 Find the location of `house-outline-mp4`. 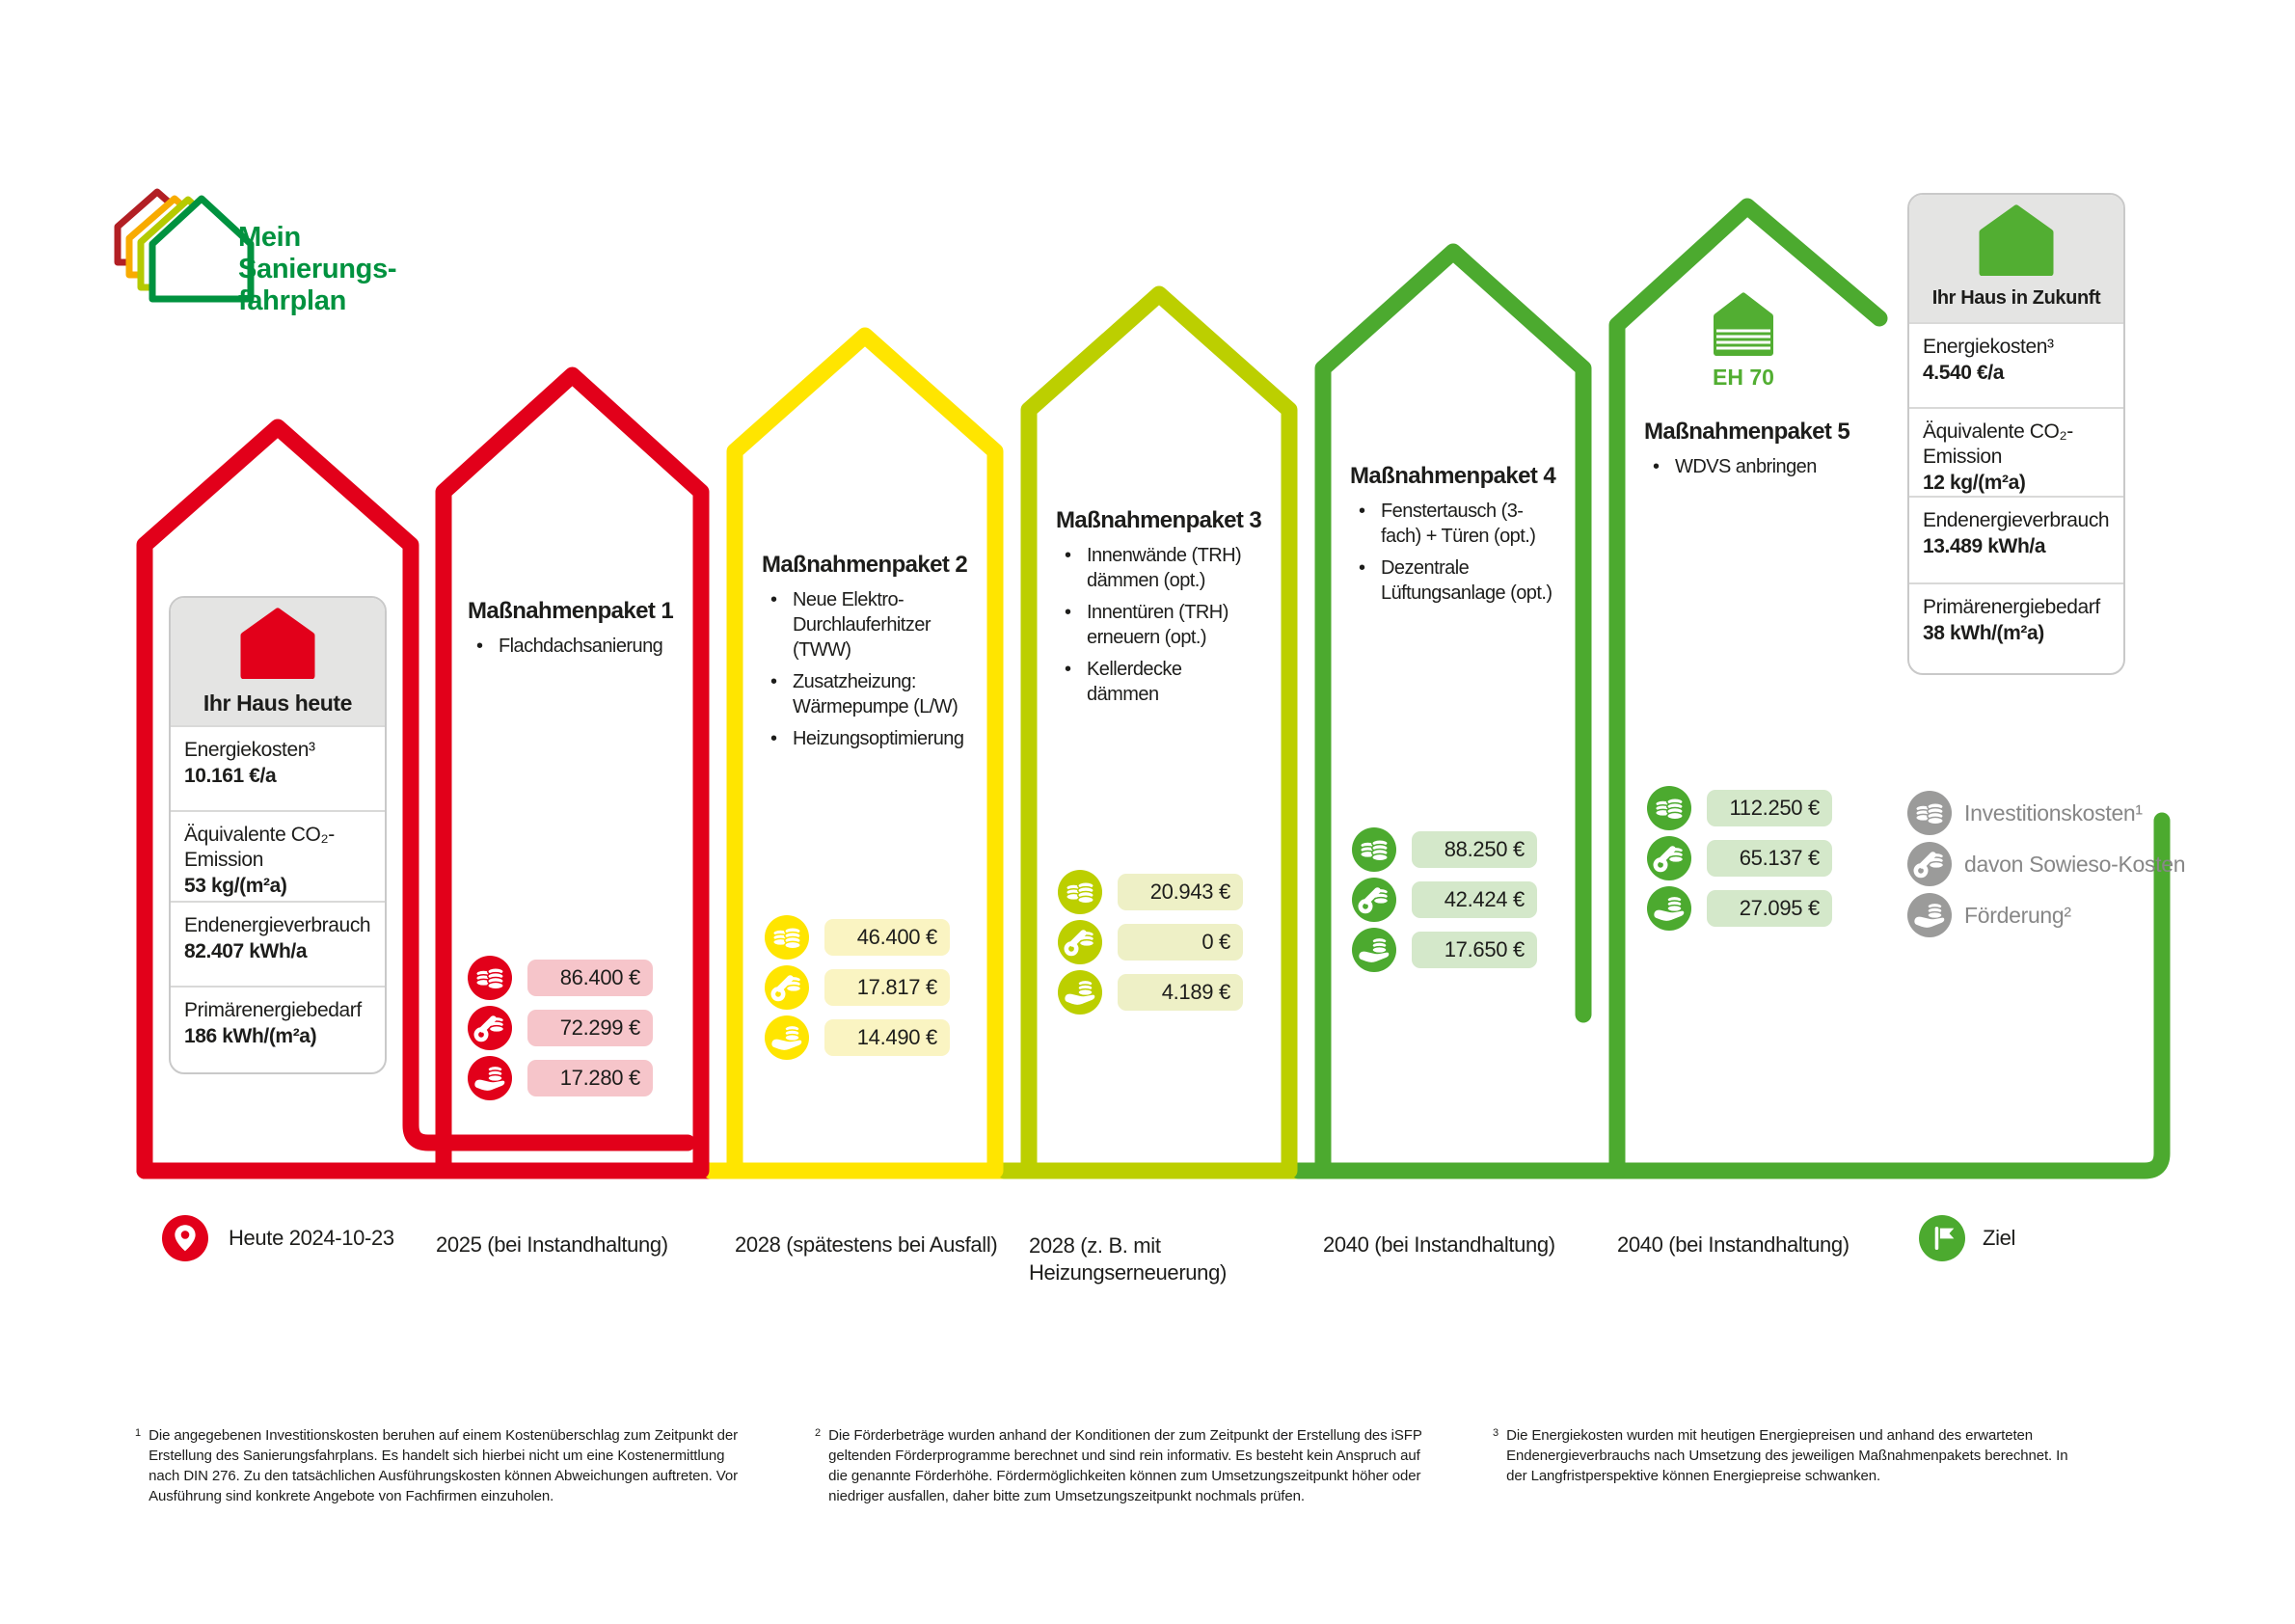

house-outline-mp4 is located at coordinates (1453, 711).